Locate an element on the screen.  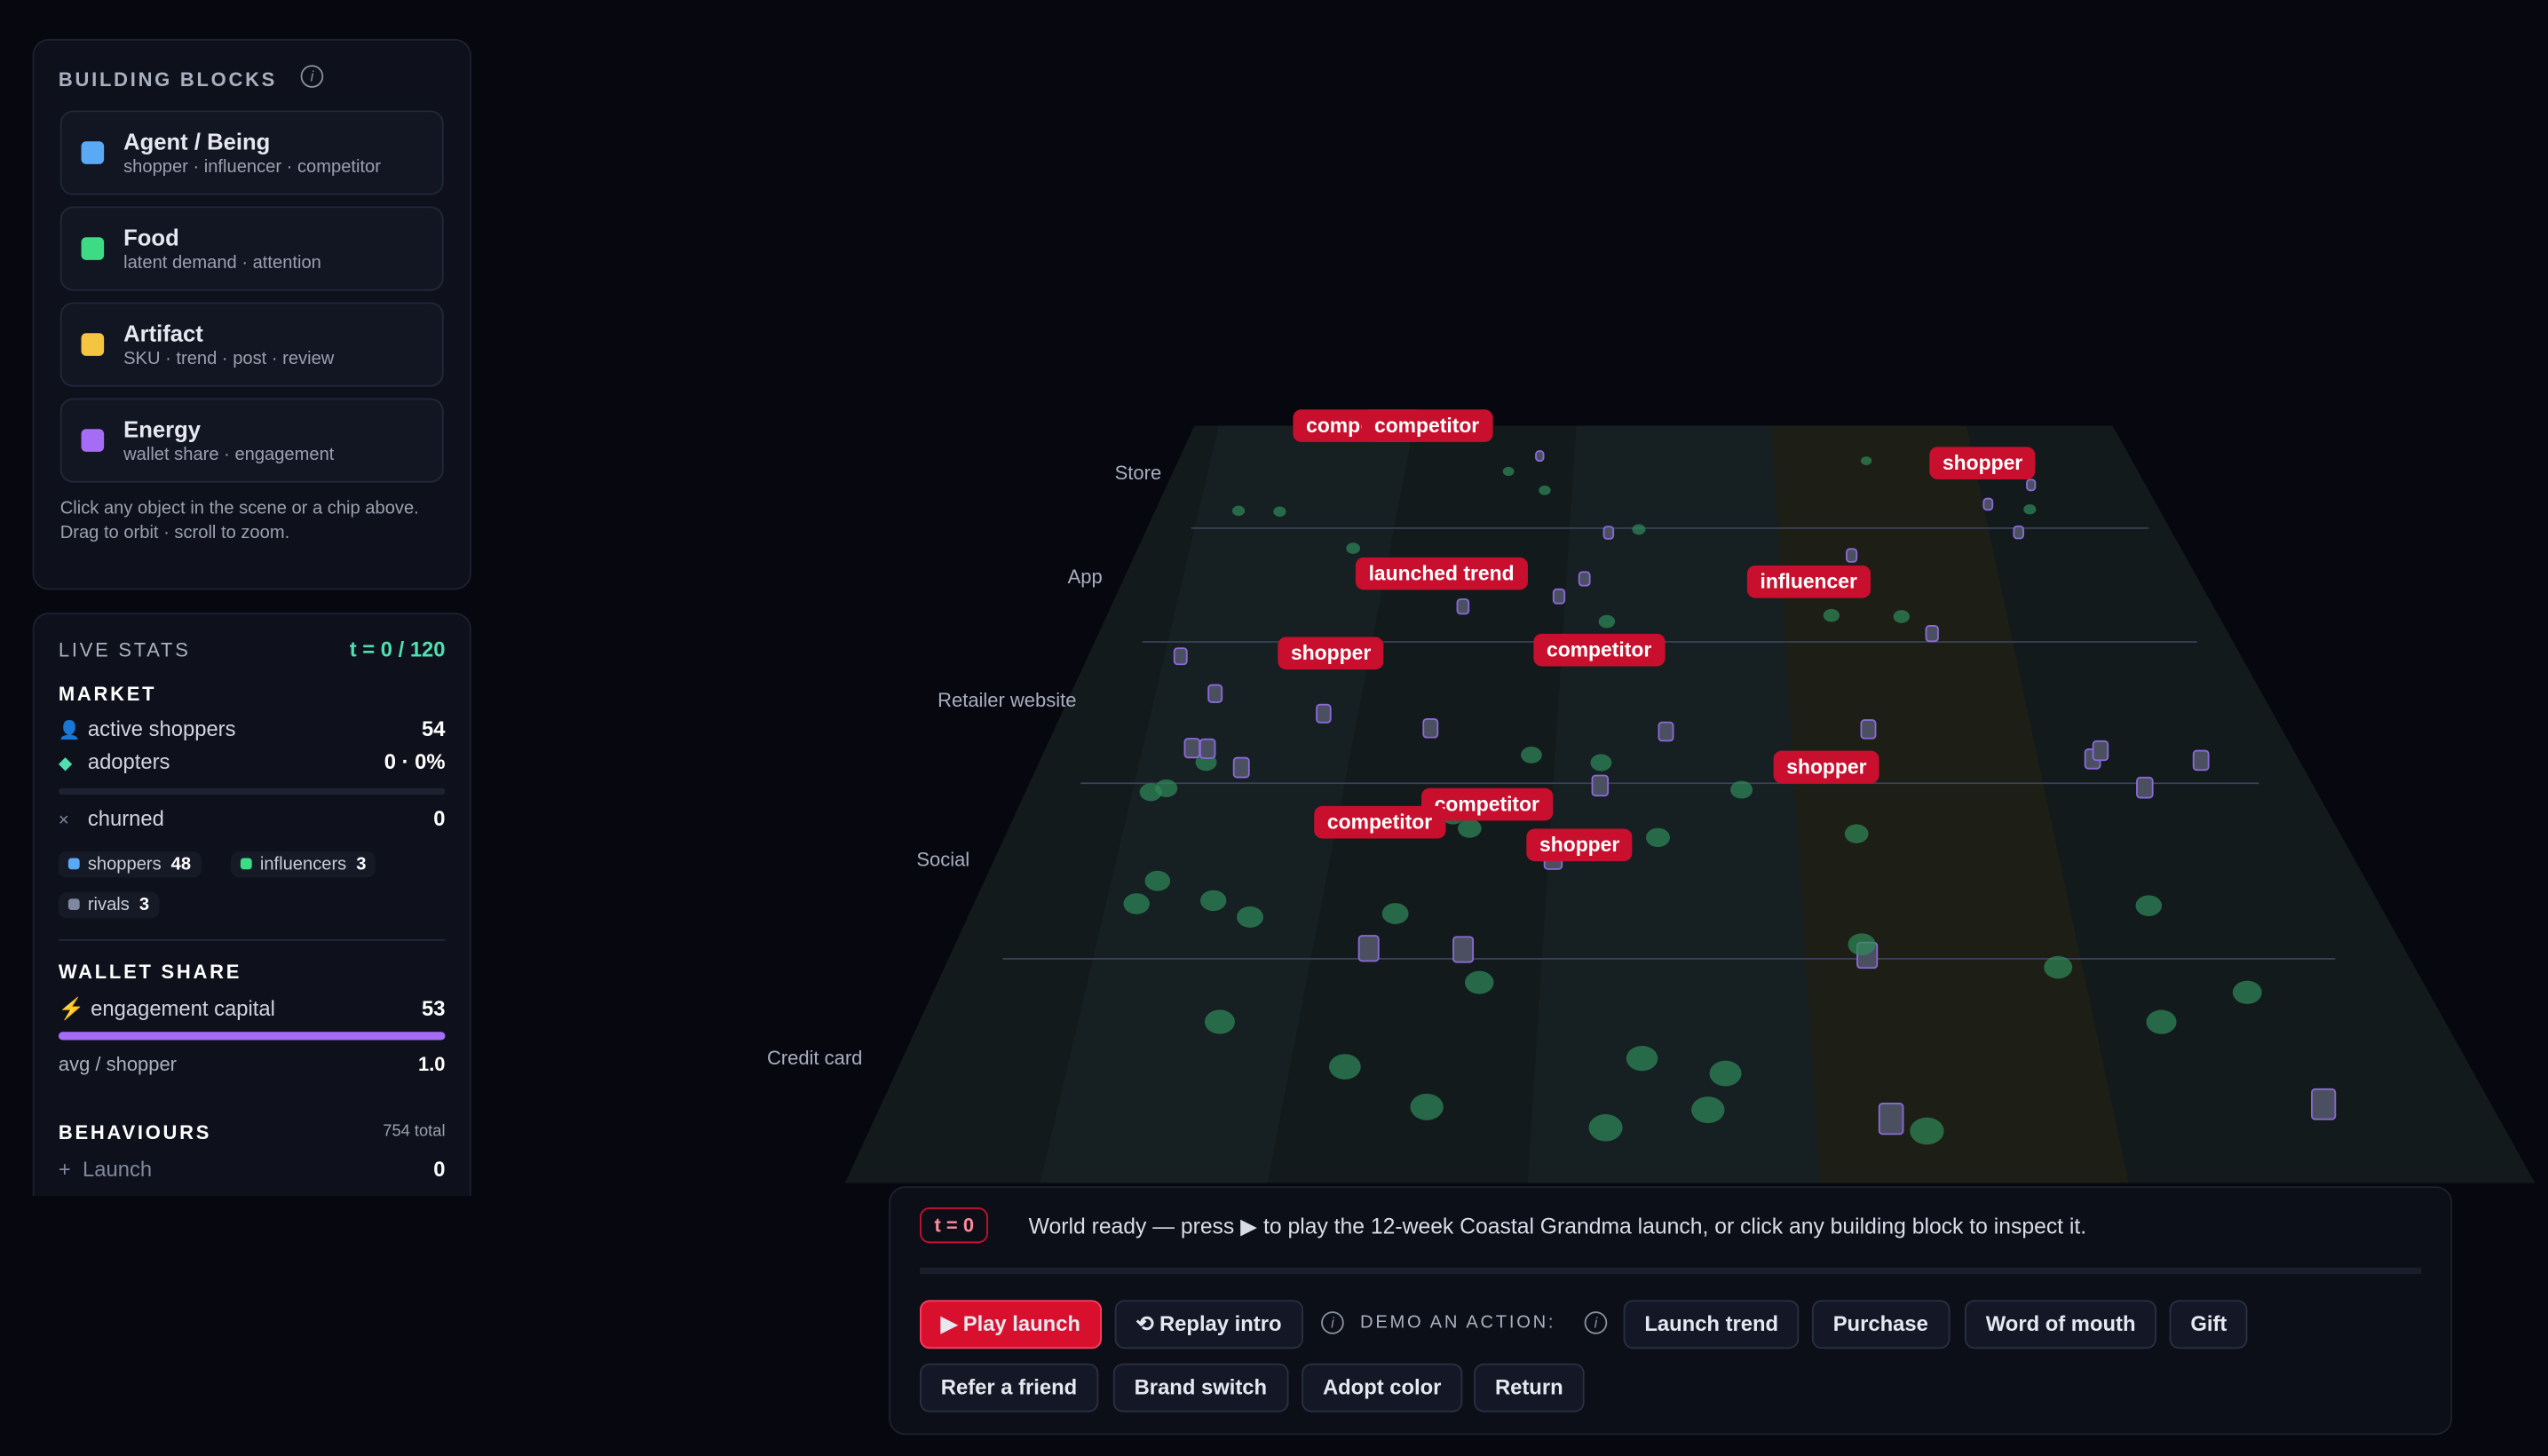
building-block: Food latent demand · attention is located at coordinates (251, 248).